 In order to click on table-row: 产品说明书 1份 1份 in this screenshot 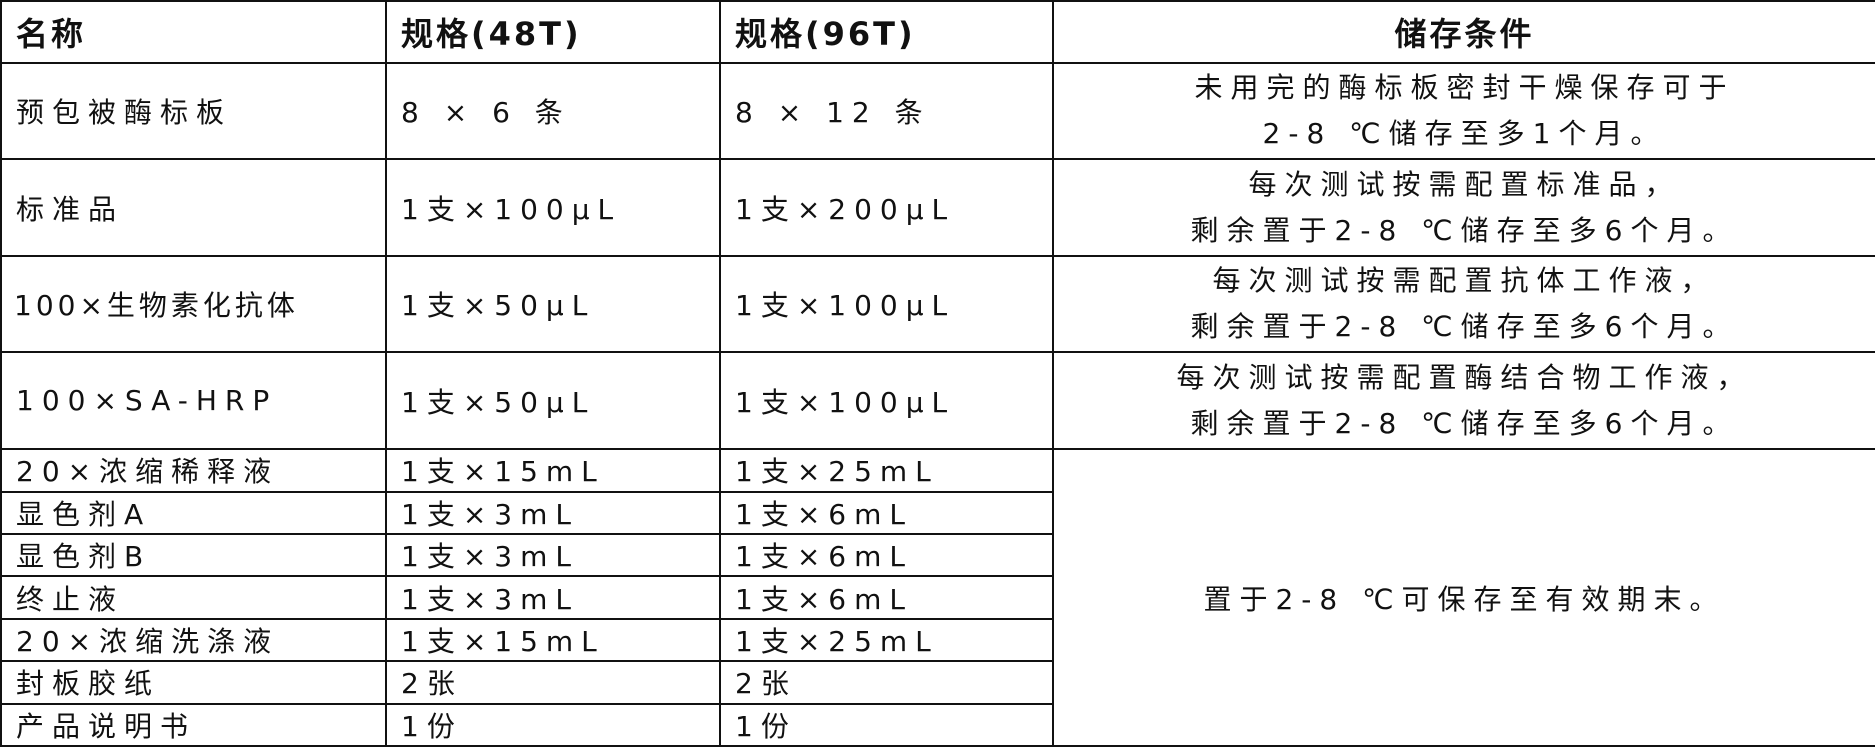, I will do `click(937, 724)`.